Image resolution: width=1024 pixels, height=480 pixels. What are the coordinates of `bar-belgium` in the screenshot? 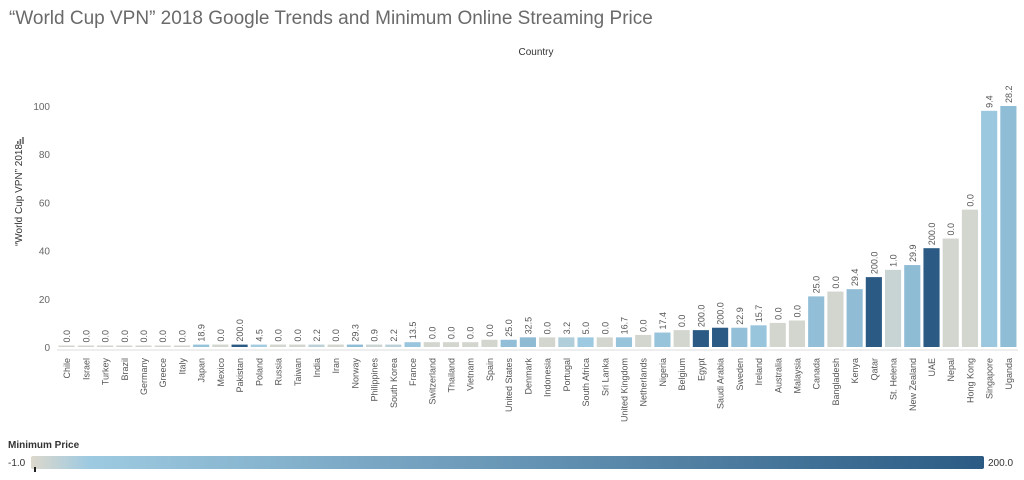 It's located at (681, 338).